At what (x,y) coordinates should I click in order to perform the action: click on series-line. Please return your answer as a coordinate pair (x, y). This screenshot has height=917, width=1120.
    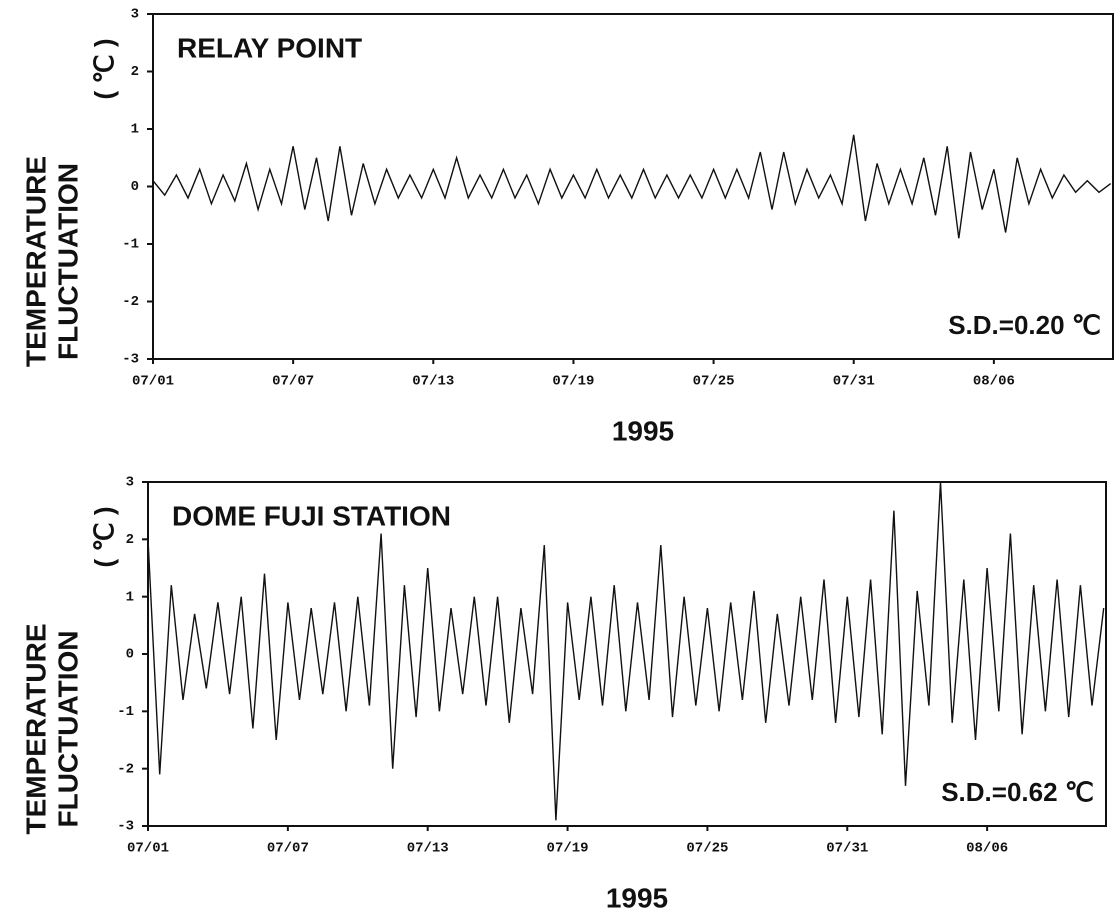
    Looking at the image, I should click on (632, 186).